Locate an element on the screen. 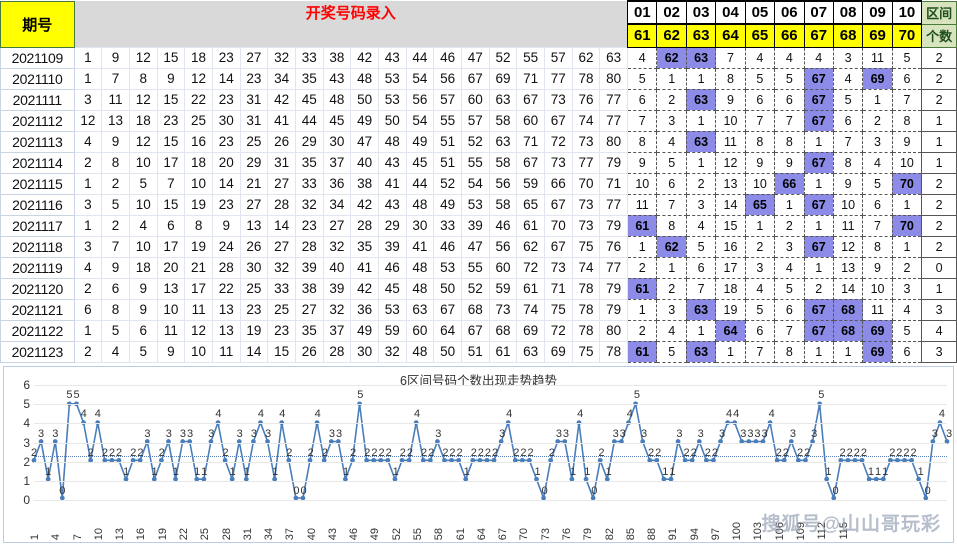 Image resolution: width=957 pixels, height=545 pixels. draw-number-cell: 71 is located at coordinates (530, 78).